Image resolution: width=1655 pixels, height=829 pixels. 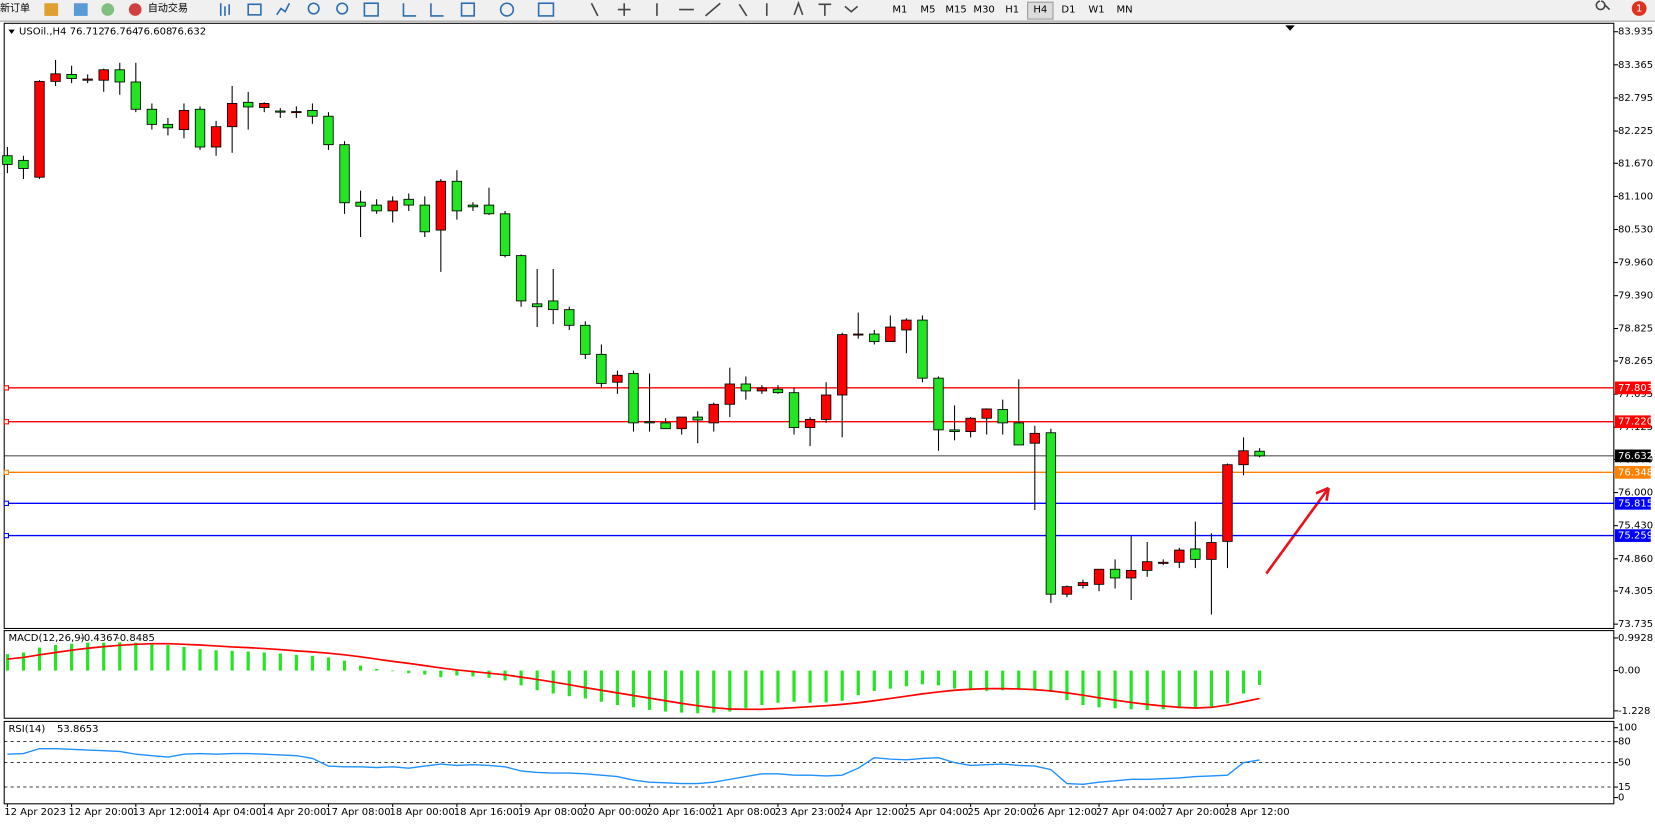 What do you see at coordinates (927, 10) in the screenshot?
I see `timeframe-button: M5` at bounding box center [927, 10].